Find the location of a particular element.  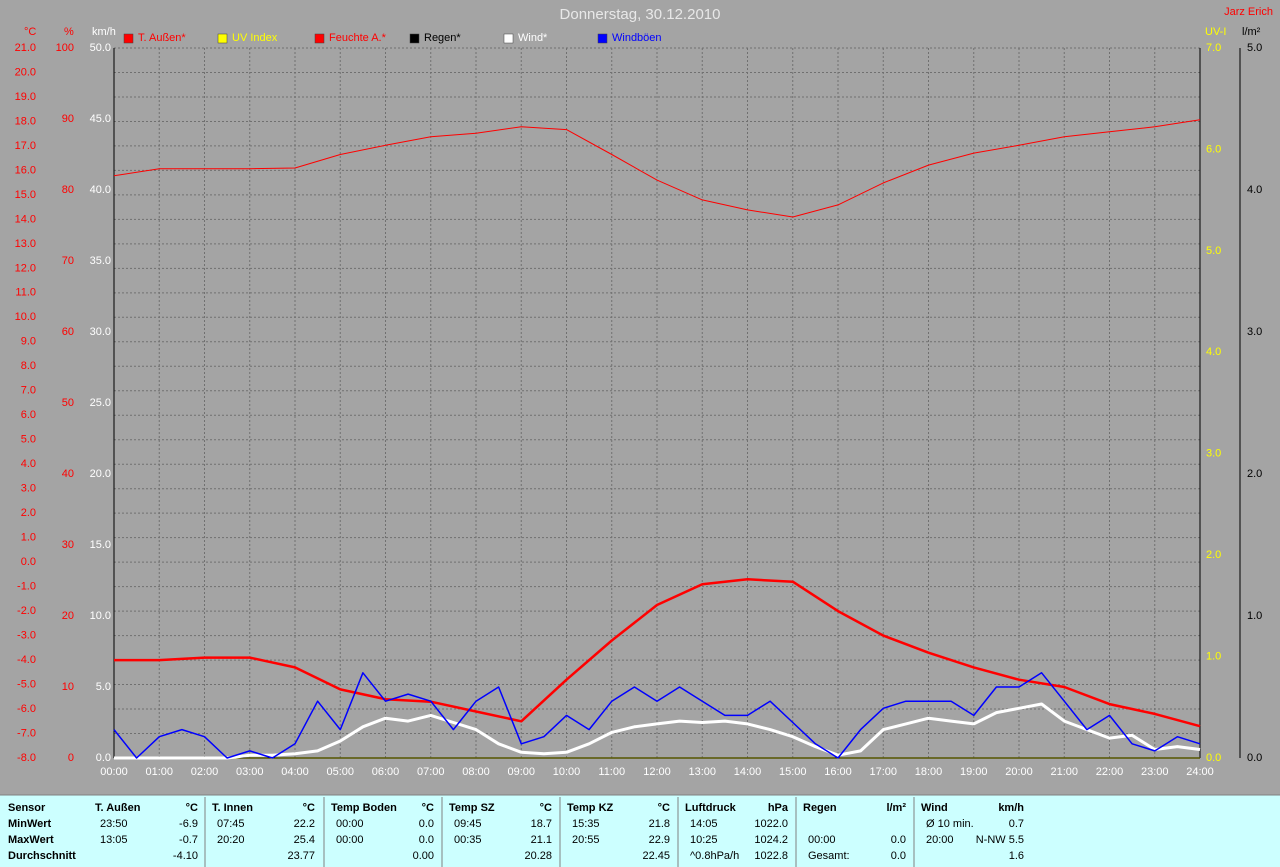

cell-value: 22.9 is located at coordinates (659, 840).